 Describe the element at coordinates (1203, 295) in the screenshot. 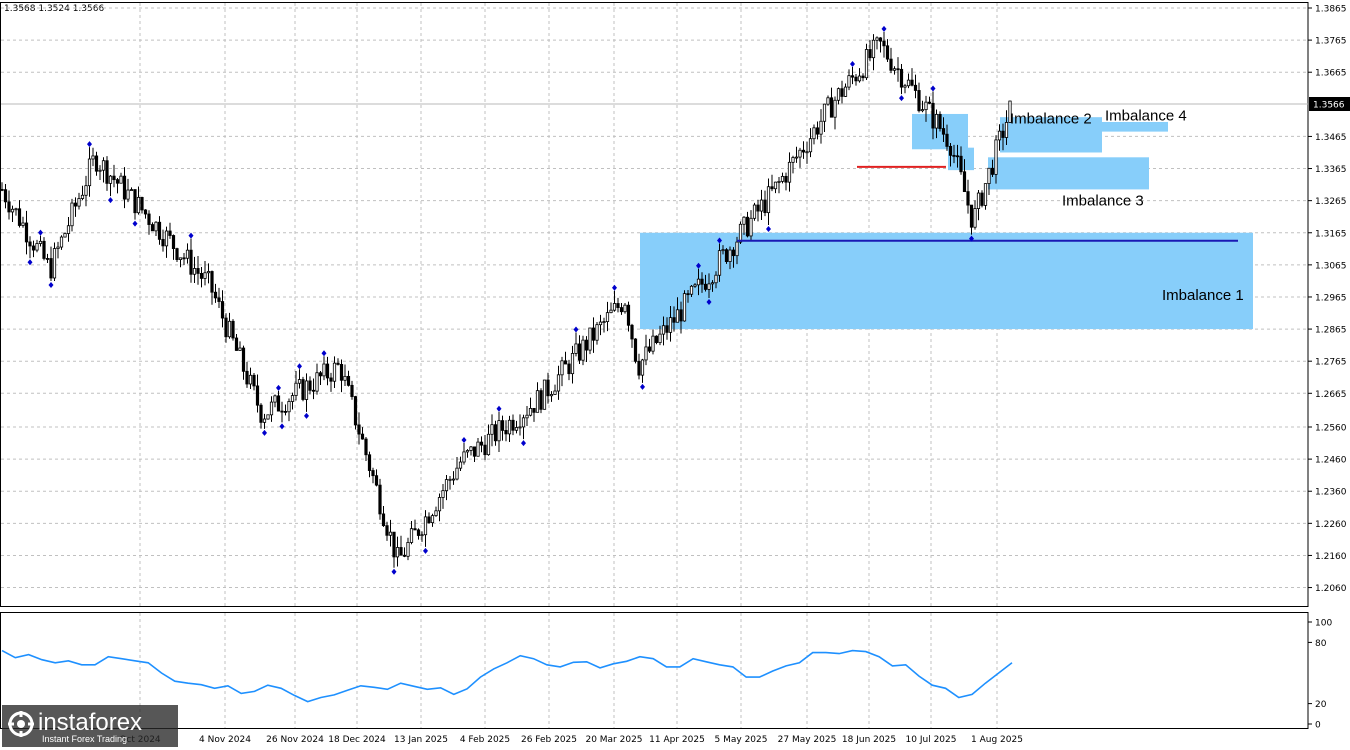

I see `imbalance-label-1: Imbalance 1` at that location.